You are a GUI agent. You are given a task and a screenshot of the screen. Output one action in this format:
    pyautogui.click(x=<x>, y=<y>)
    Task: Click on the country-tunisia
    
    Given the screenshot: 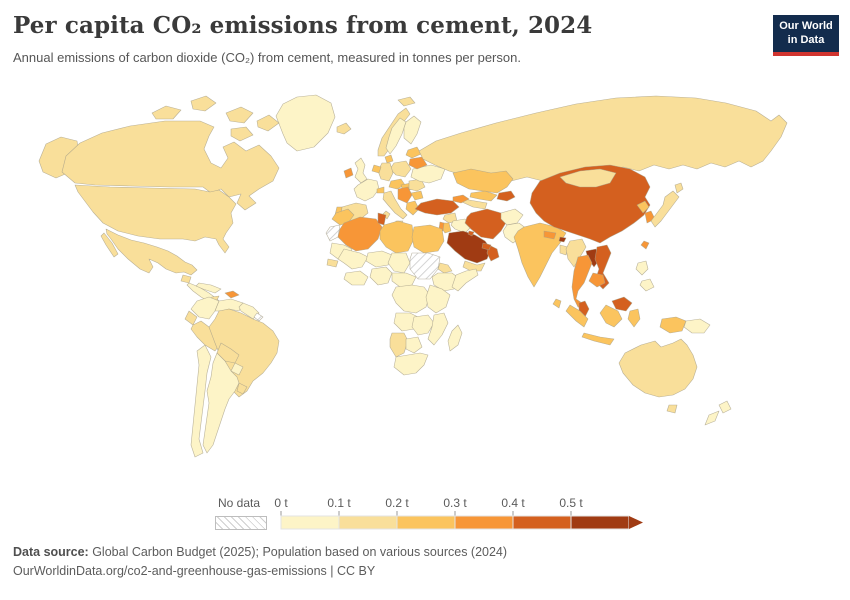 What is the action you would take?
    pyautogui.click(x=382, y=219)
    